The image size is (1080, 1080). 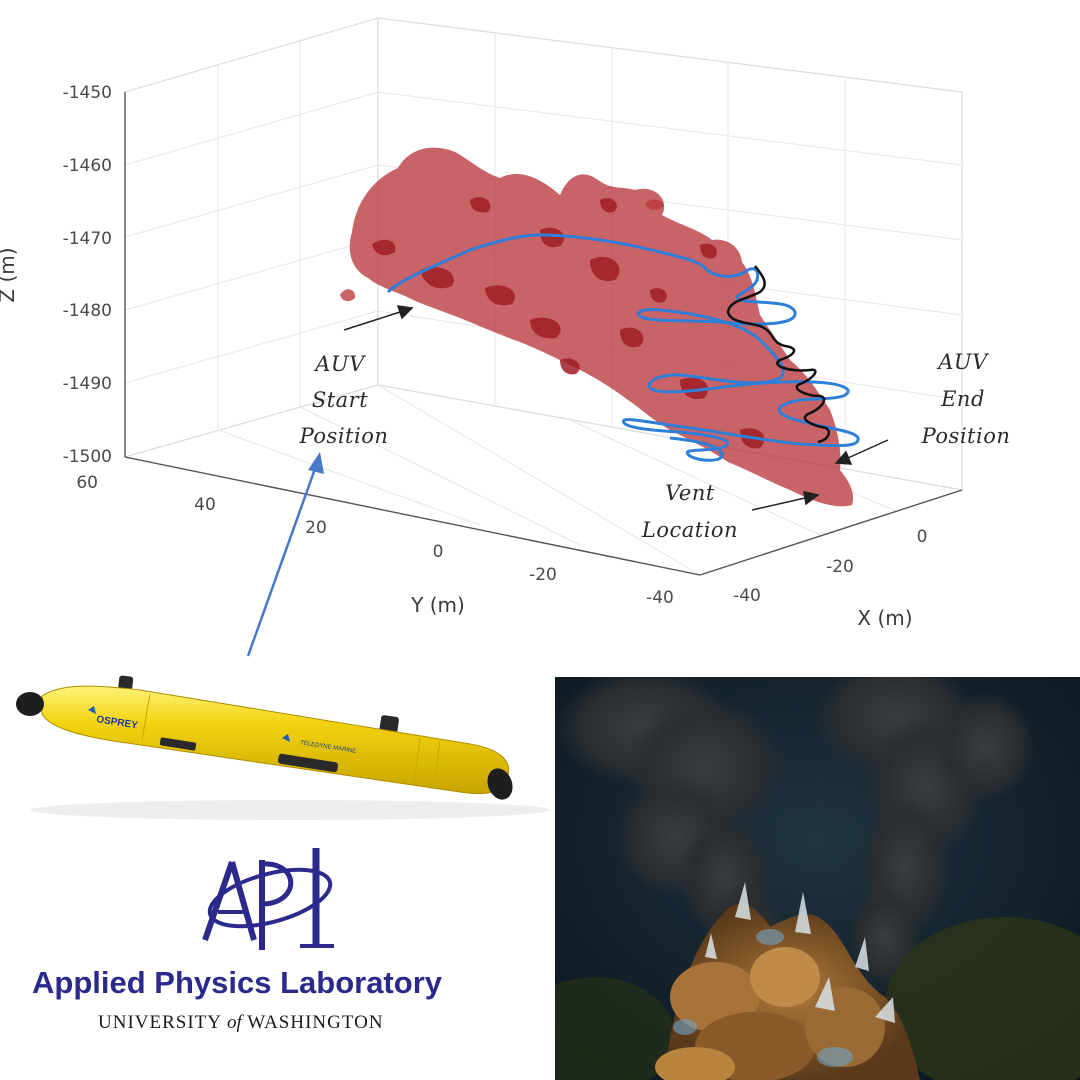 What do you see at coordinates (277, 750) in the screenshot?
I see `auv-vehicle-image: OSPREY TELEDYNE MARINE` at bounding box center [277, 750].